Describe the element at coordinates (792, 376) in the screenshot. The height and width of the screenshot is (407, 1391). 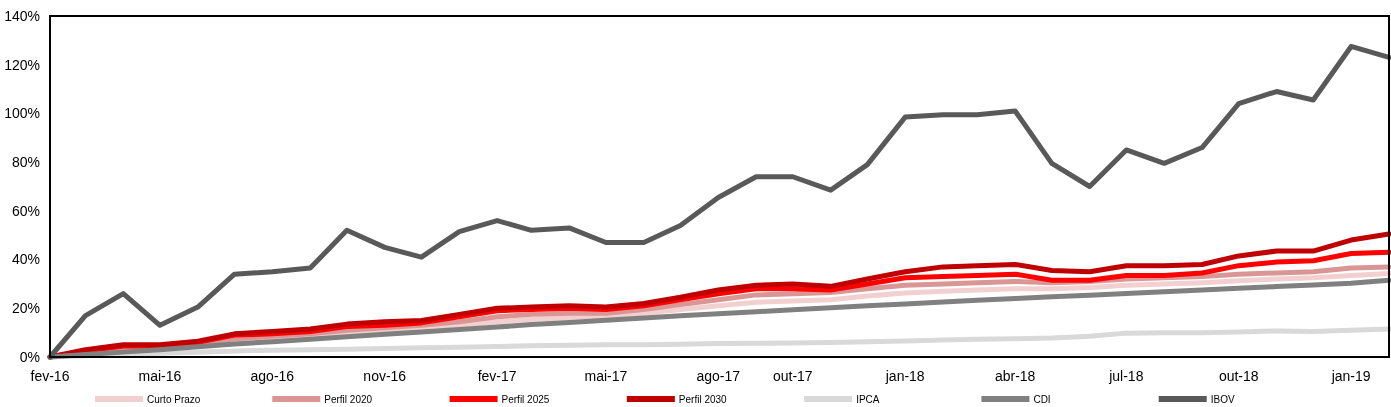
I see `x-tick-label: out-17` at that location.